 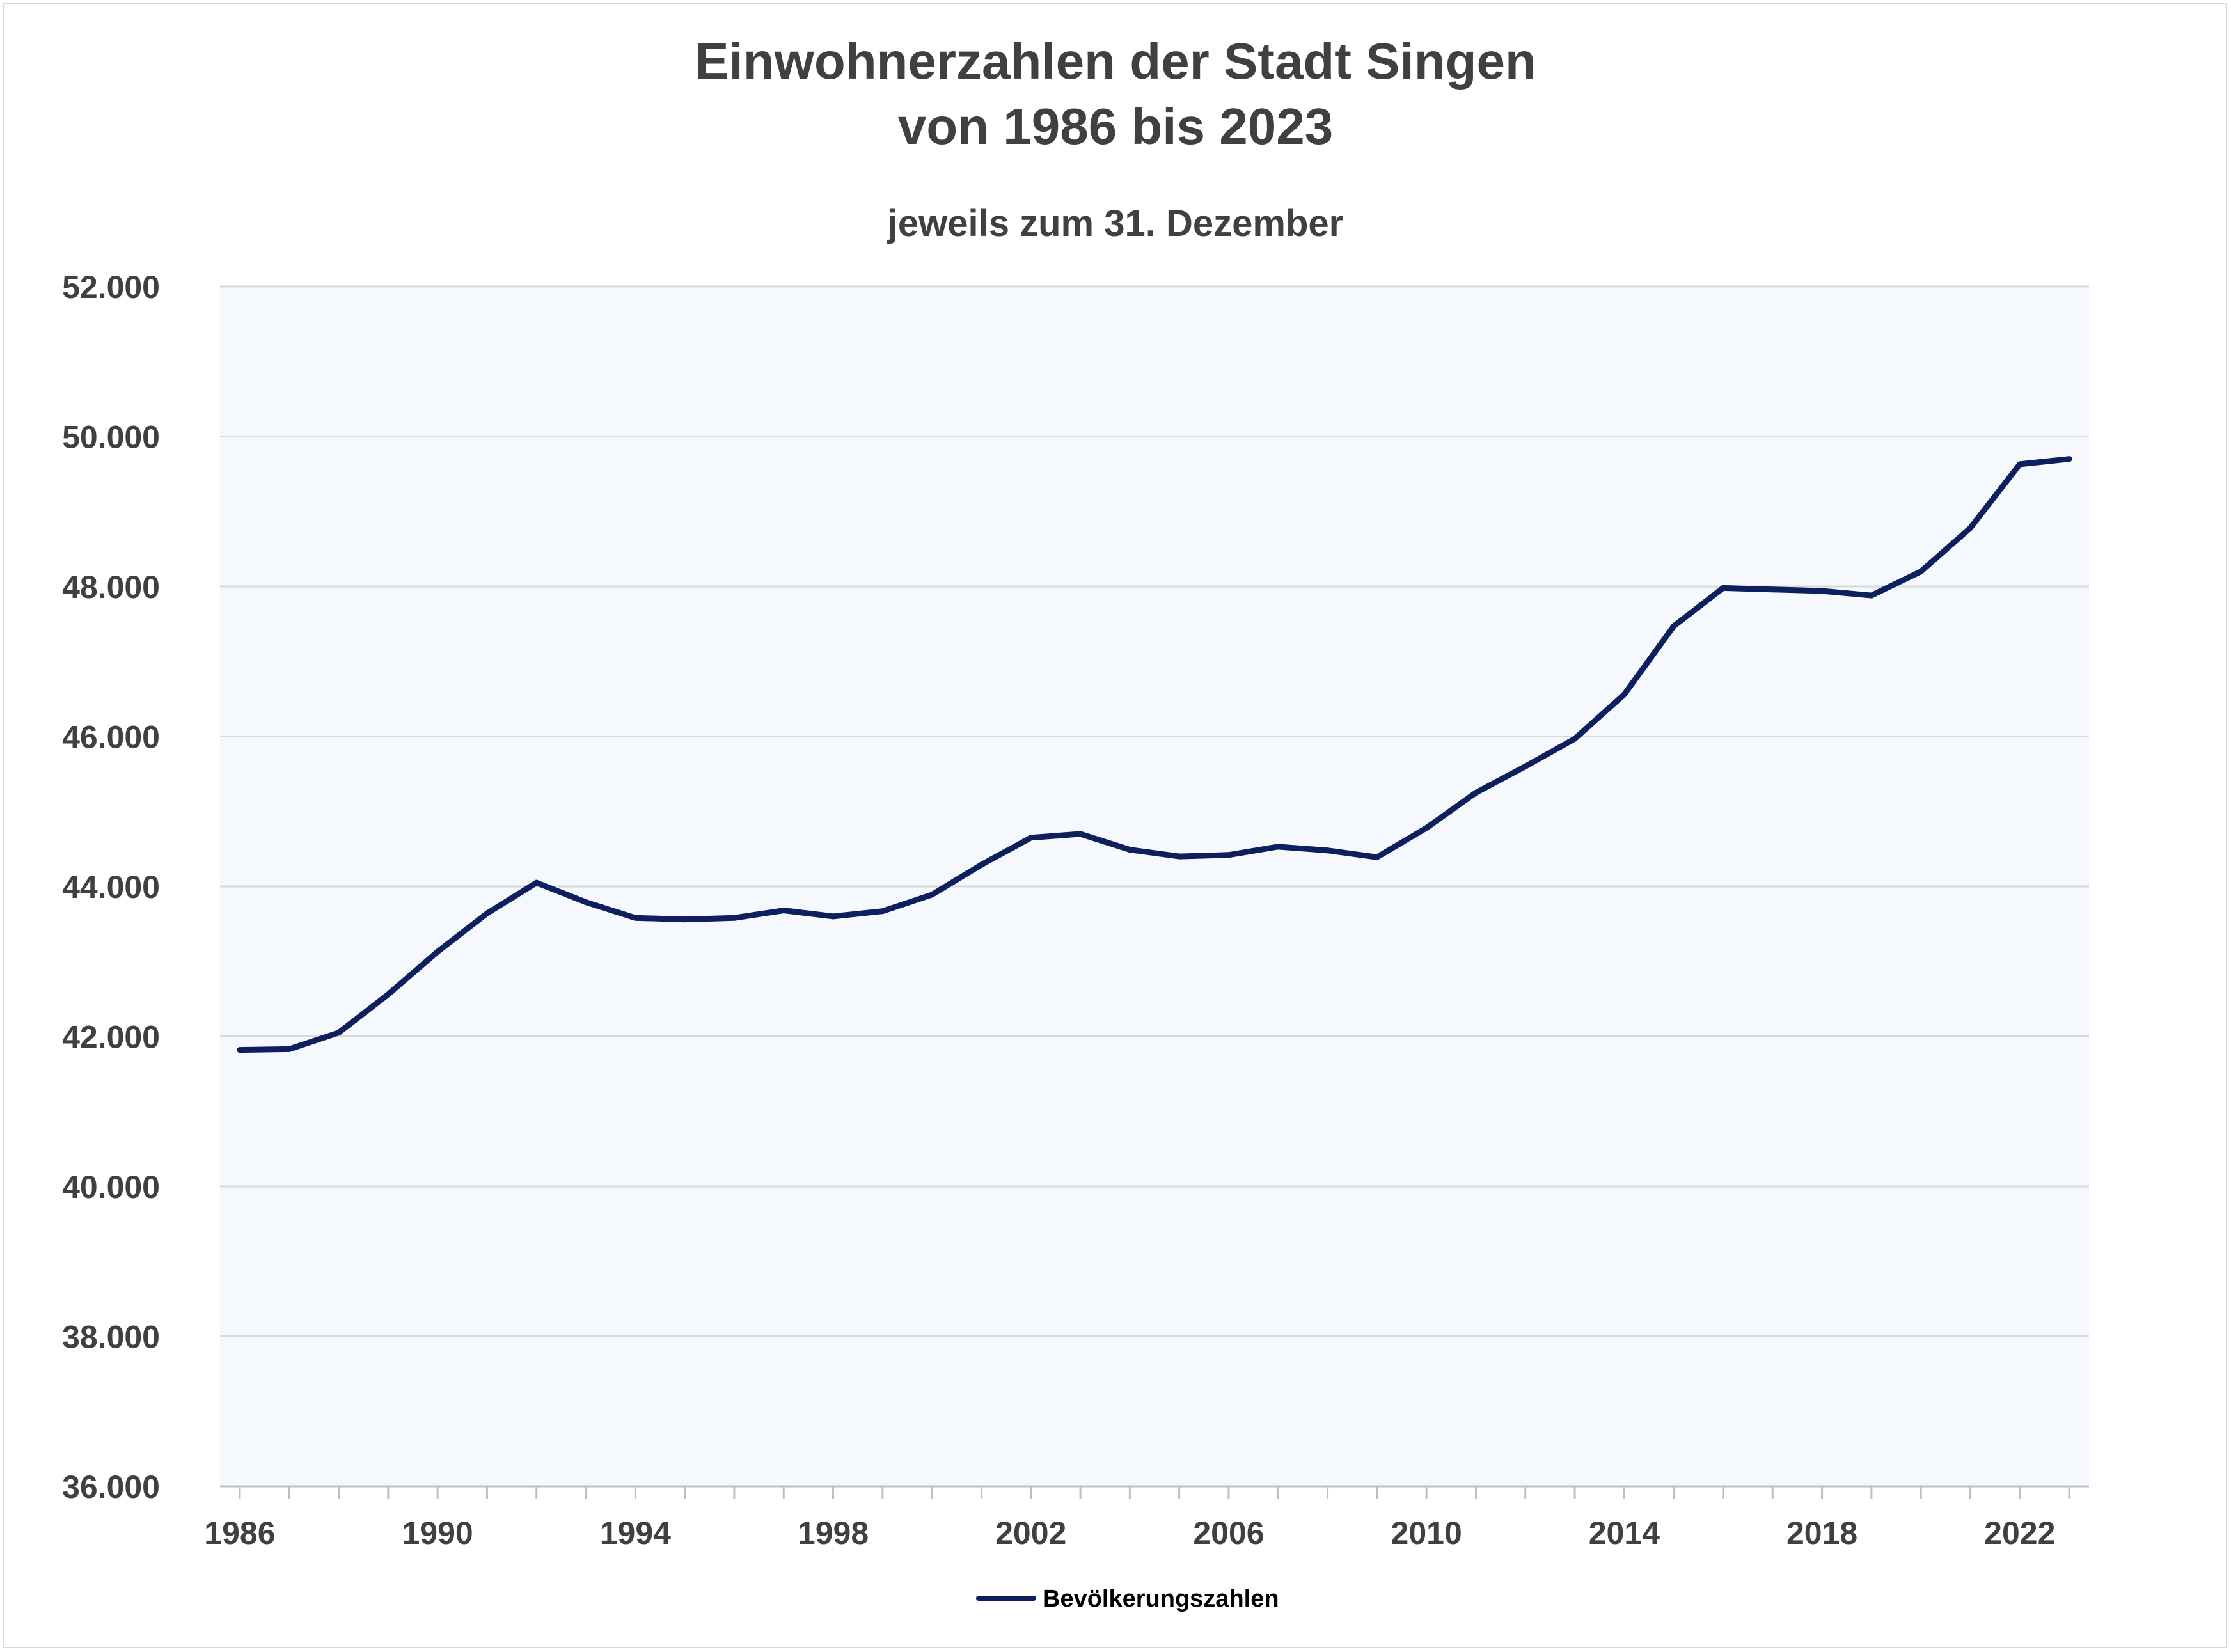 What do you see at coordinates (1426, 1533) in the screenshot?
I see `x-tick-label: 2010` at bounding box center [1426, 1533].